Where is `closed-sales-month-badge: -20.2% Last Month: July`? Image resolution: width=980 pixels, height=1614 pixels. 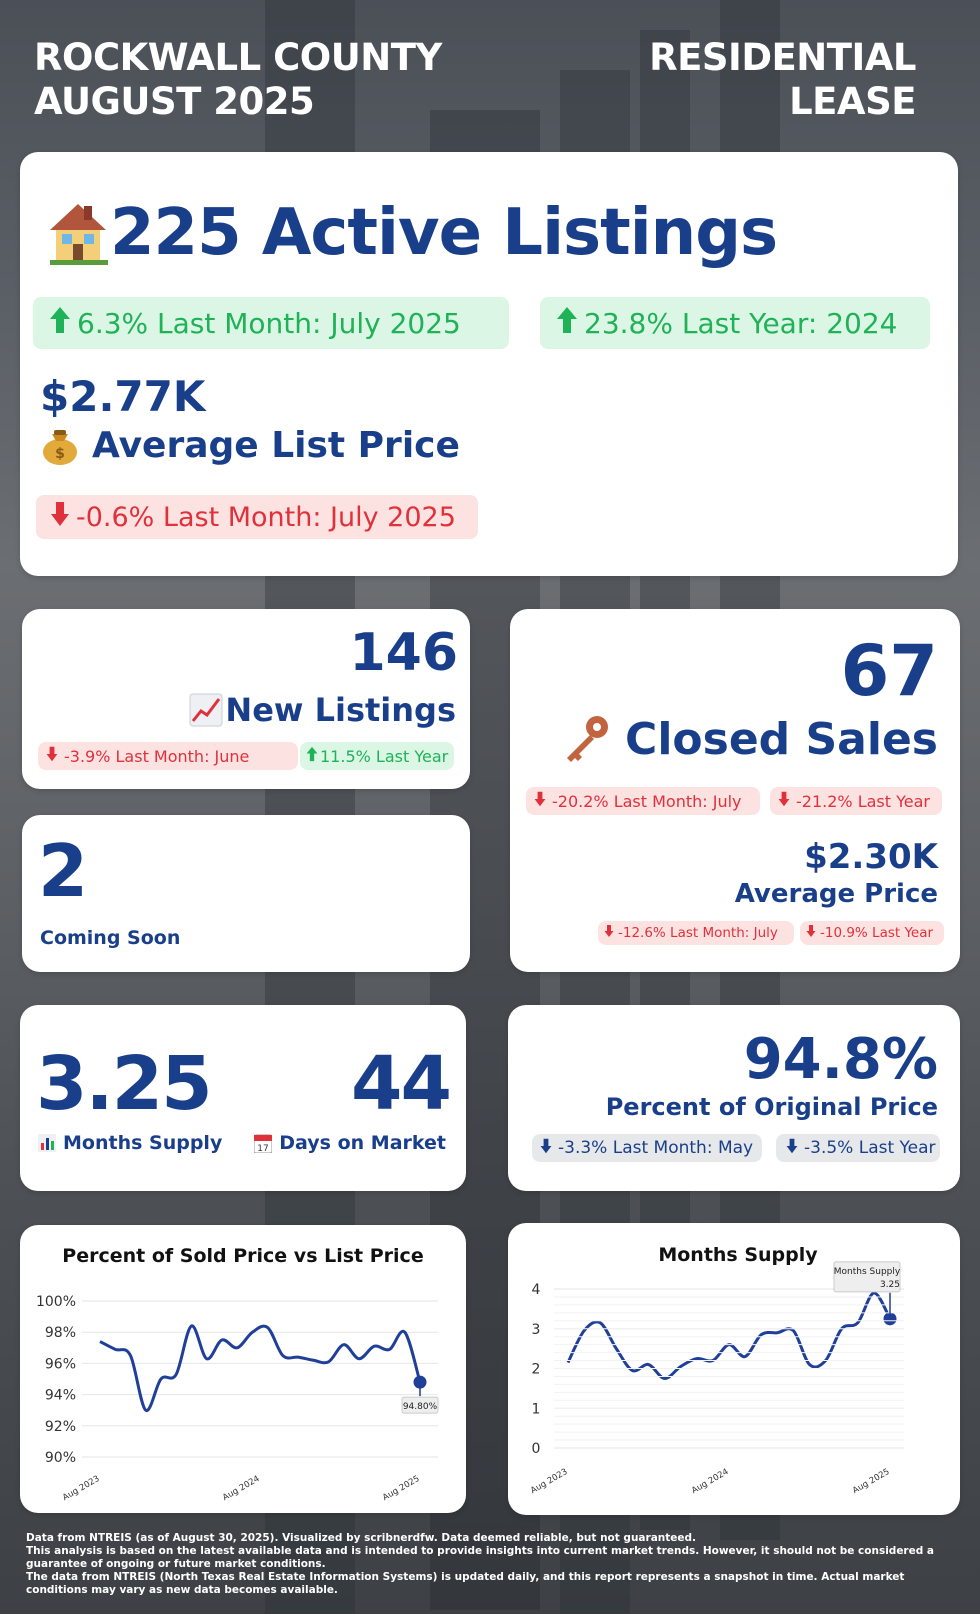 closed-sales-month-badge: -20.2% Last Month: July is located at coordinates (643, 801).